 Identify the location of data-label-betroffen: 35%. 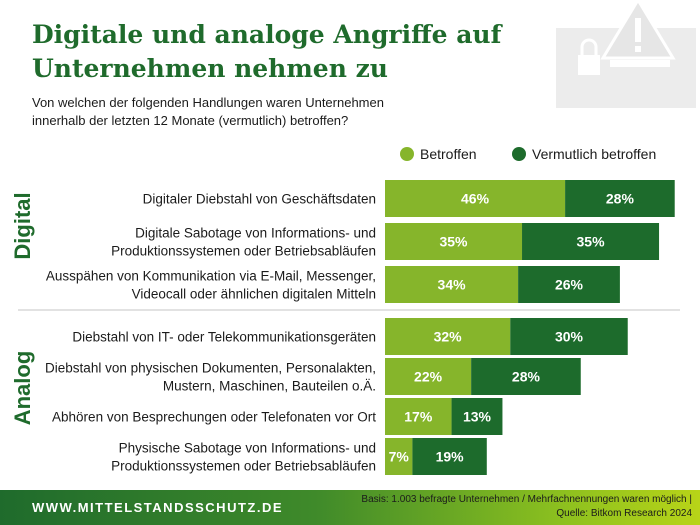
(453, 242).